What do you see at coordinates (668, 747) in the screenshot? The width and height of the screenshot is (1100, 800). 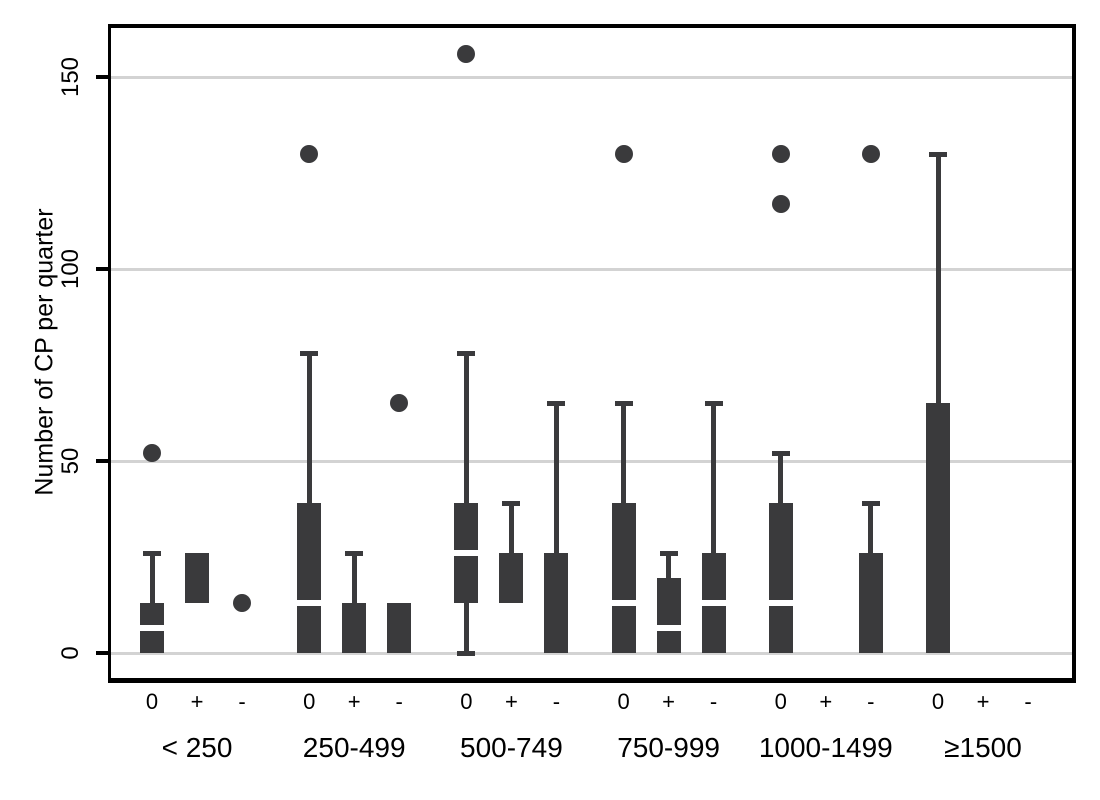 I see `x-group-label: 750-999` at bounding box center [668, 747].